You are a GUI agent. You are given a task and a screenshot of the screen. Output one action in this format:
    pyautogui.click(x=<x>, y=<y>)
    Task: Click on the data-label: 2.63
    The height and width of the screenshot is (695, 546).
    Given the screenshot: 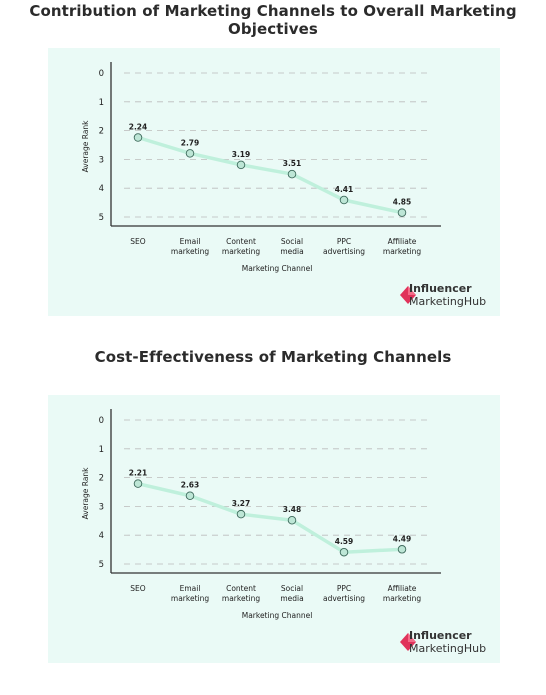 What is the action you would take?
    pyautogui.click(x=190, y=485)
    